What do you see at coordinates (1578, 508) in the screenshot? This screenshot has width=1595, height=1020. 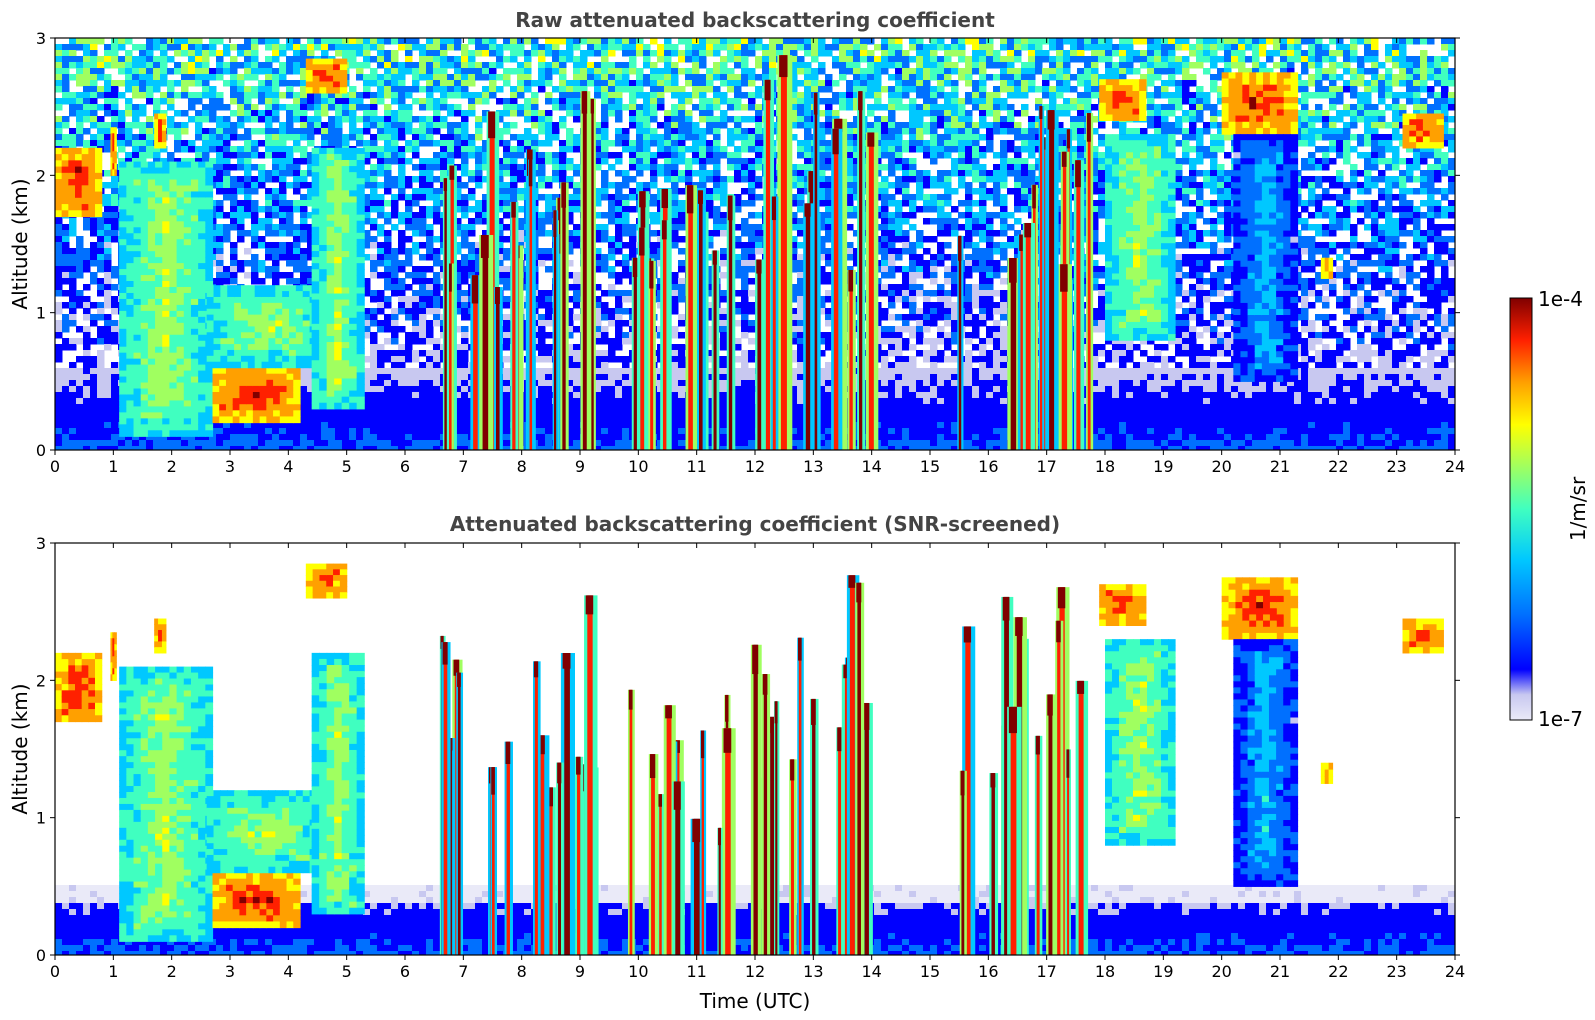 I see `colorbar-unit-label: 1/m/sr` at bounding box center [1578, 508].